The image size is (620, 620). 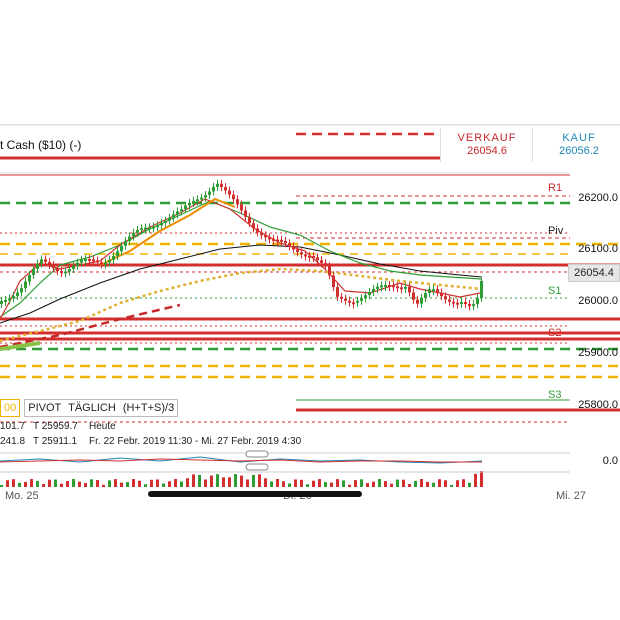 I want to click on price-axis-label: 26000.0, so click(x=598, y=301).